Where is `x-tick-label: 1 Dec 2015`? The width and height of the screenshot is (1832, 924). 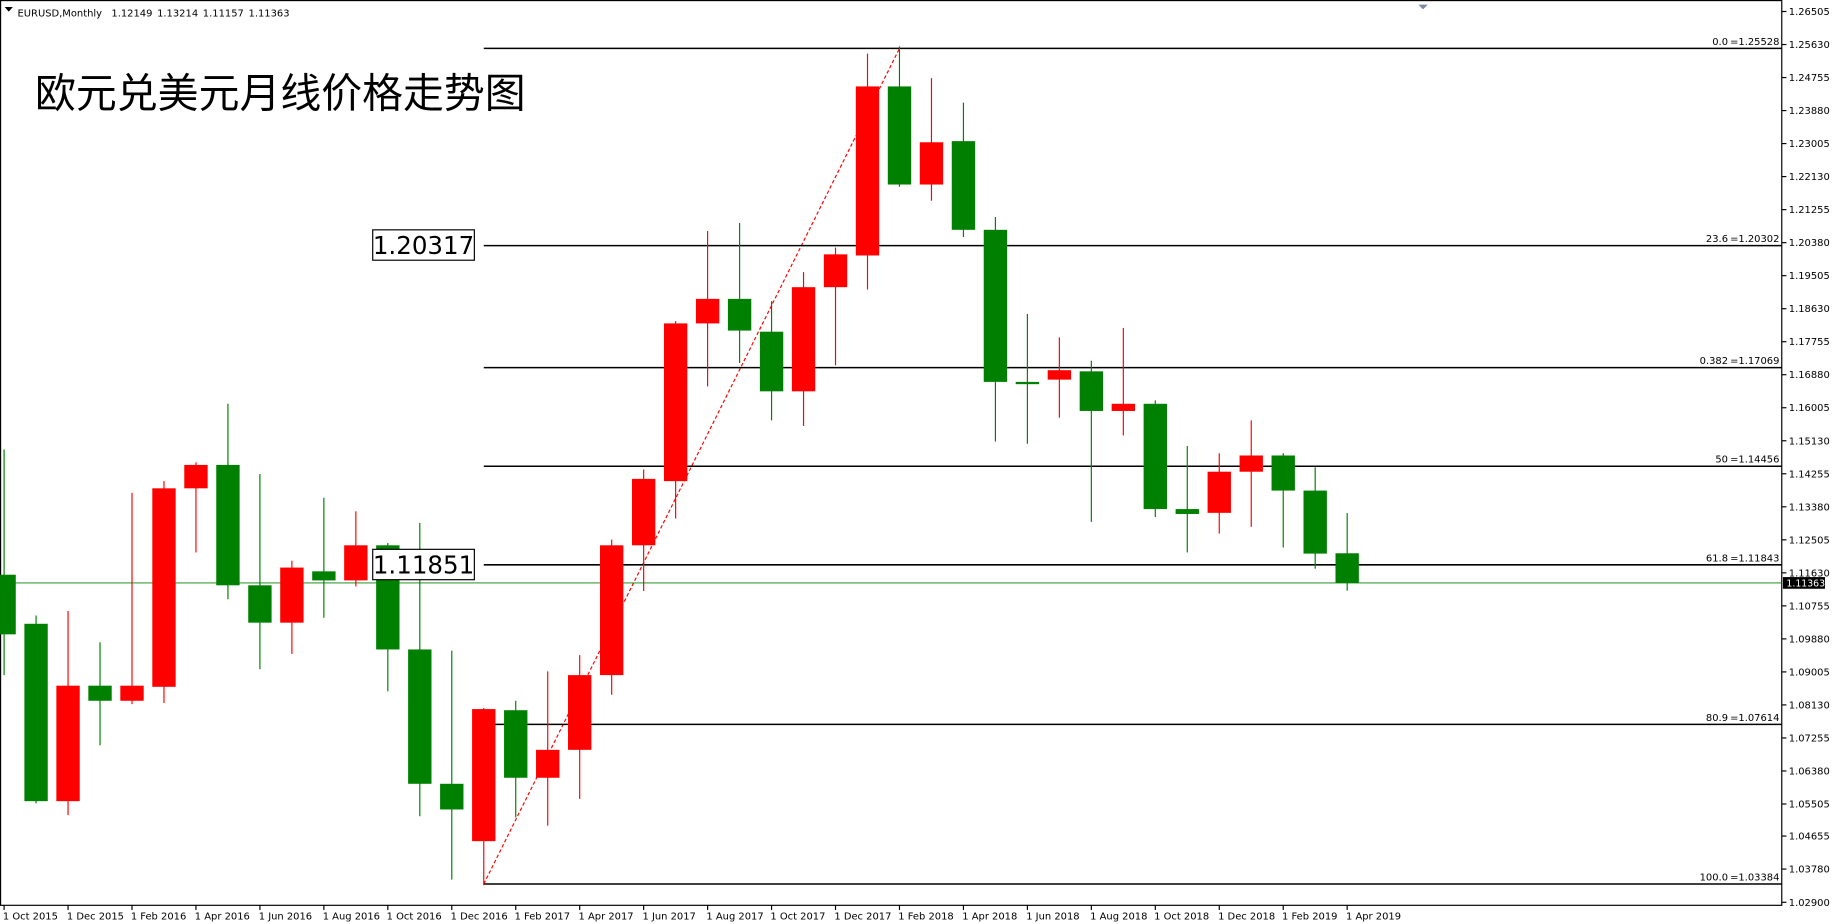 x-tick-label: 1 Dec 2015 is located at coordinates (95, 916).